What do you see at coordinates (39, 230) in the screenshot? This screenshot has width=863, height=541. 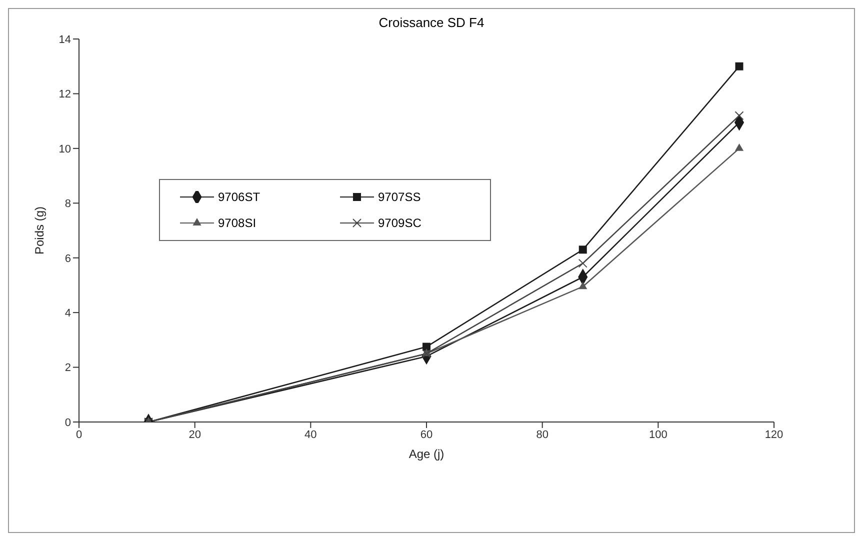 I see `y-axis-title: Poids (g)` at bounding box center [39, 230].